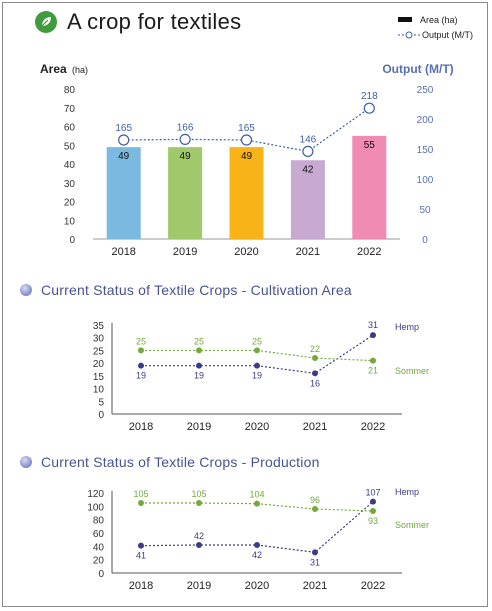 The image size is (492, 611). Describe the element at coordinates (405, 19) in the screenshot. I see `legend-bar-swatch` at that location.